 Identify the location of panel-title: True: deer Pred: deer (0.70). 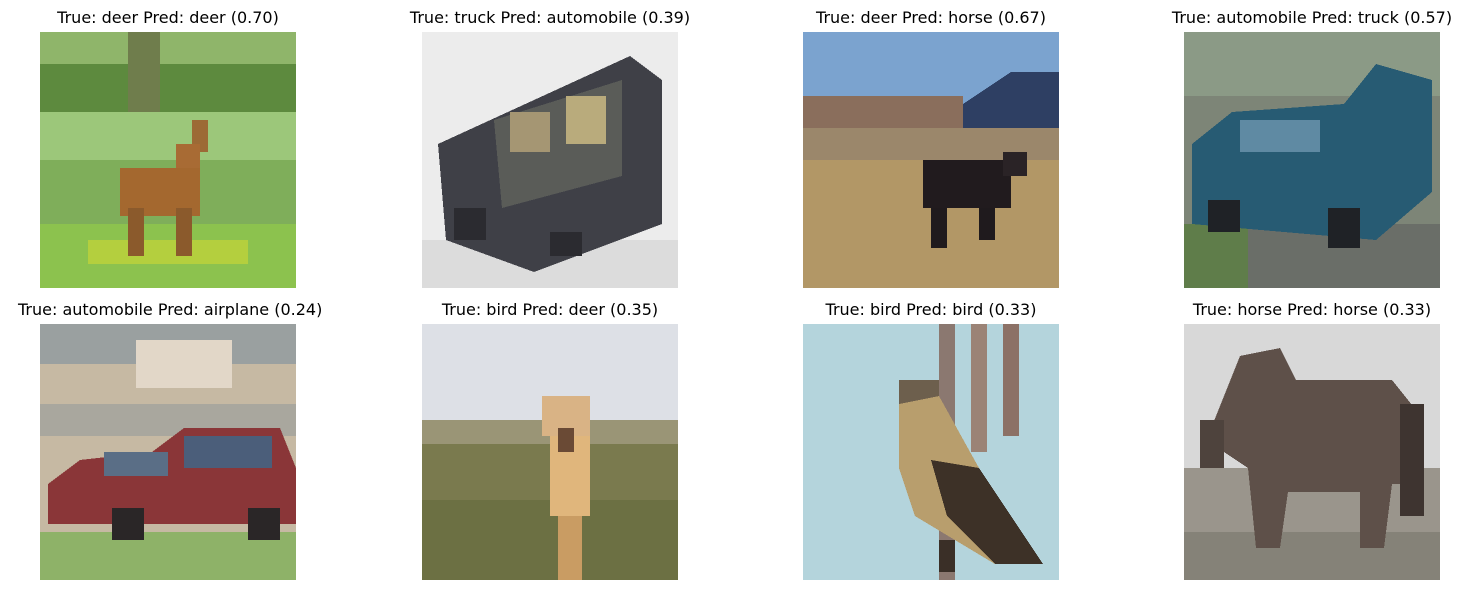
(168, 17).